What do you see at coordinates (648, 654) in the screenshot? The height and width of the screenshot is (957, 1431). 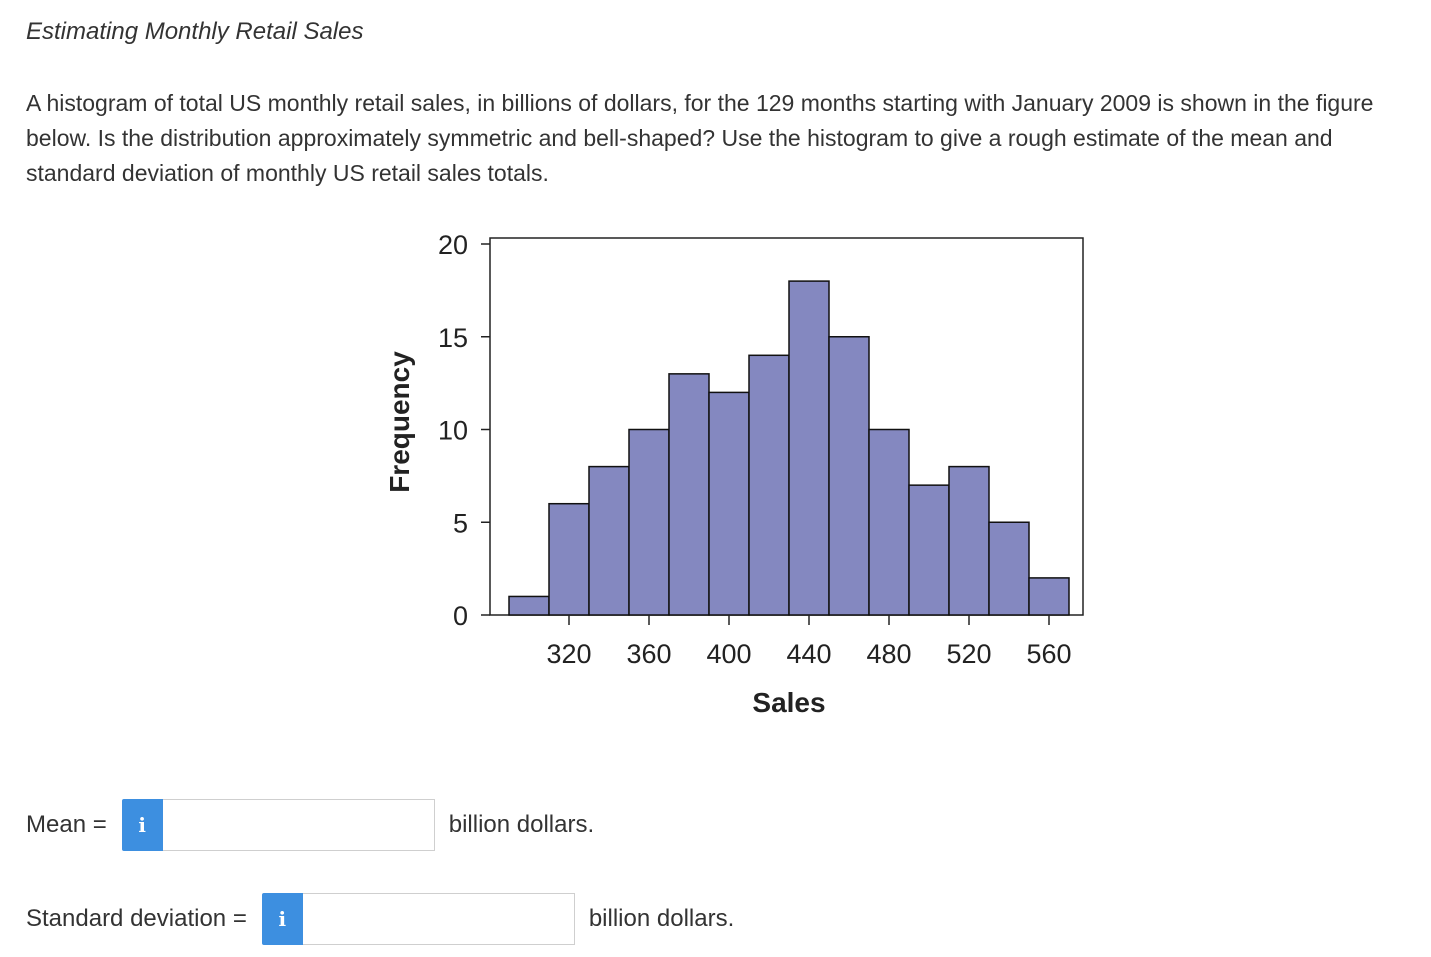 I see `x-tick-label-360: 360` at bounding box center [648, 654].